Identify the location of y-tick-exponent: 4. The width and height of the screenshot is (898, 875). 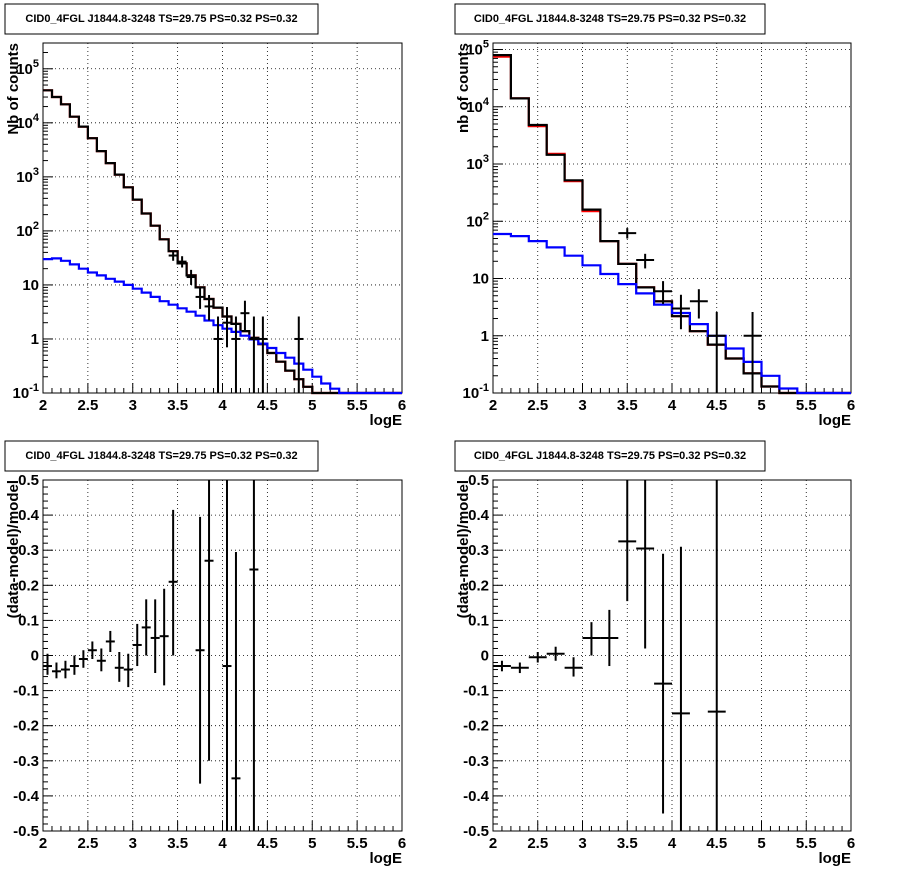
(36, 118).